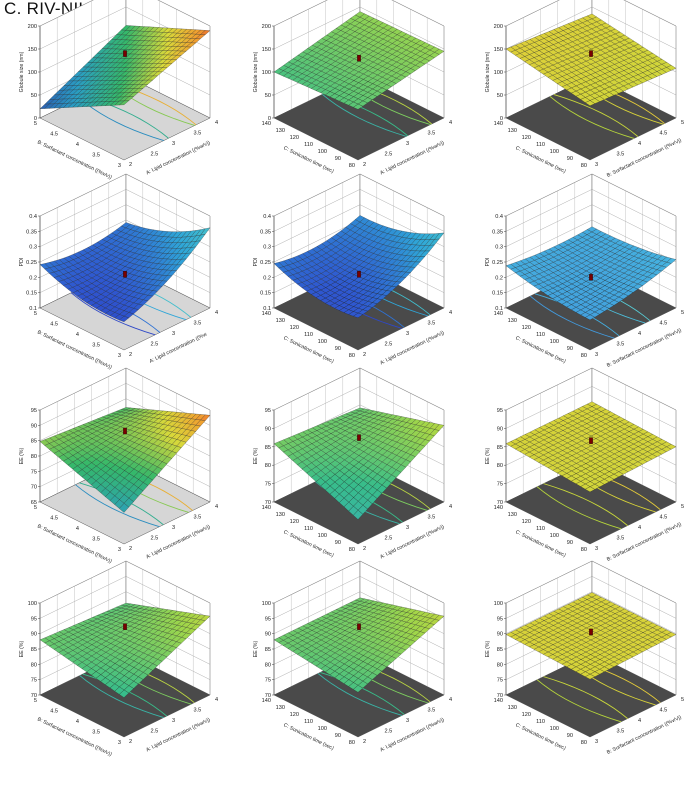  I want to click on z-axis-label: EE (%), so click(22, 456).